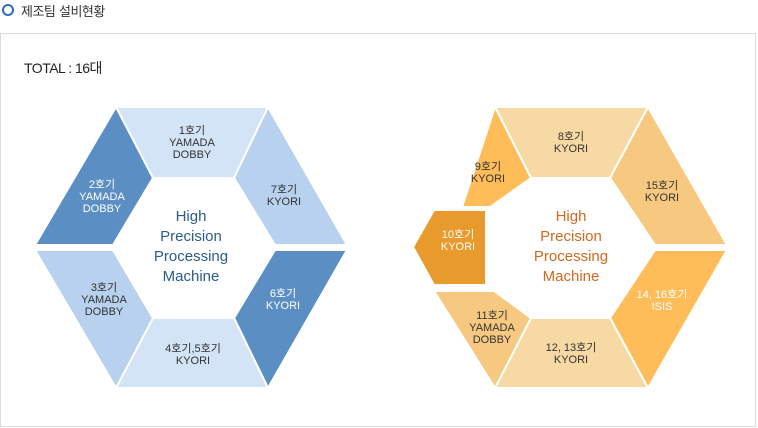  I want to click on section-title: 제조팀 설비현황, so click(53, 10).